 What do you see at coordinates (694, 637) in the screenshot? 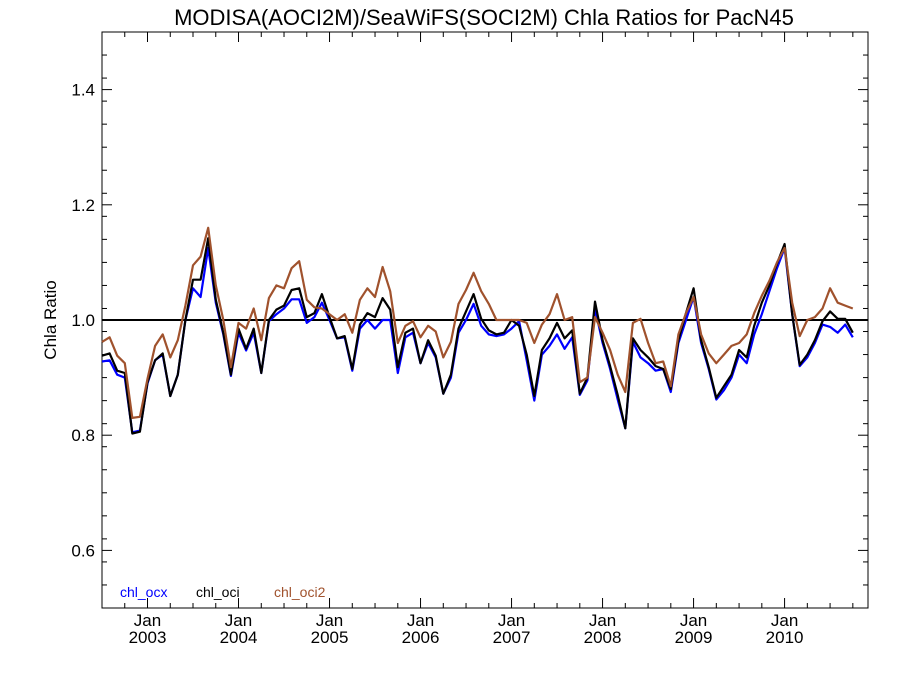
I see `x-tick-label-year: 2009` at bounding box center [694, 637].